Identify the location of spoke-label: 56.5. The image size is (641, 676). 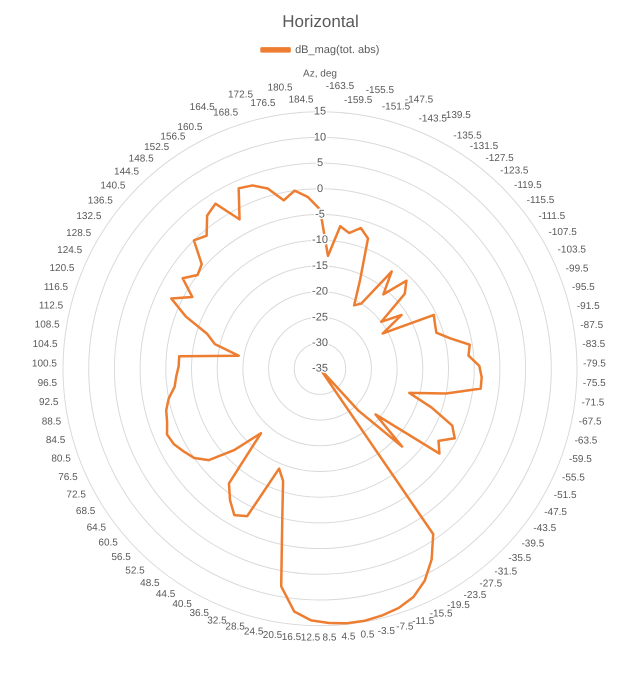
(121, 558).